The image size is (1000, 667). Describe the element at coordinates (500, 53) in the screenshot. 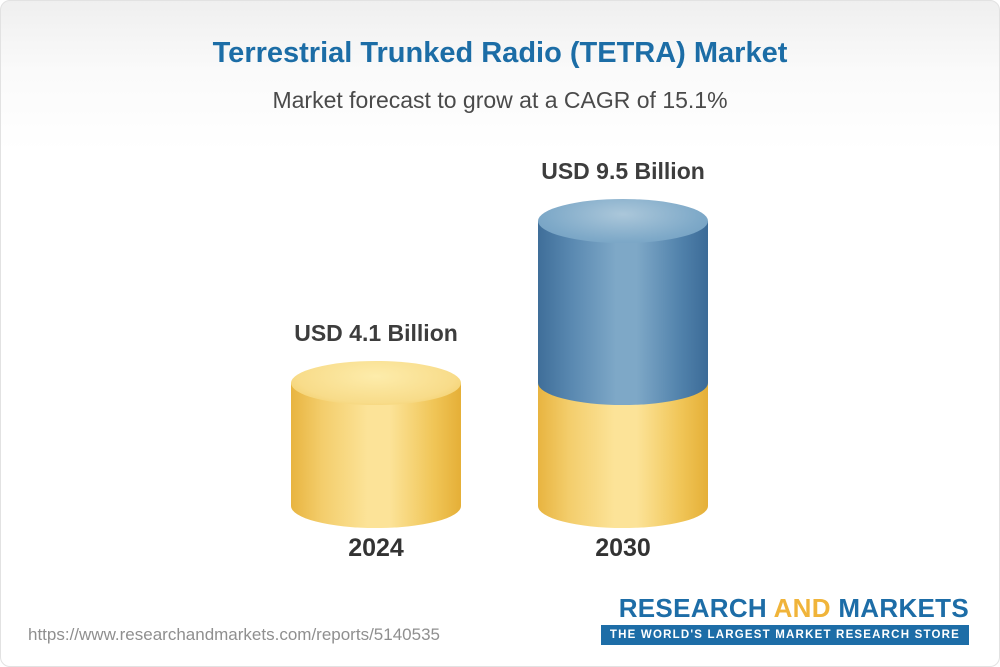

I see `chart-title: Terrestrial Trunked Radio (TETRA) Market` at that location.